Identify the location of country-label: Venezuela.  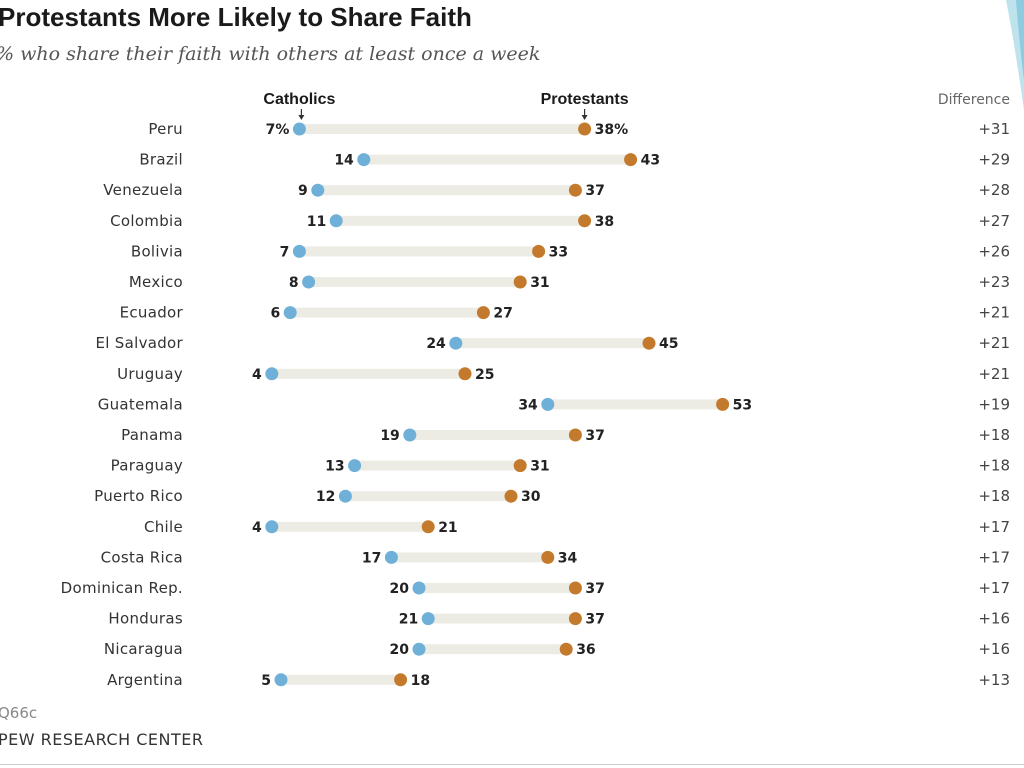
(143, 190).